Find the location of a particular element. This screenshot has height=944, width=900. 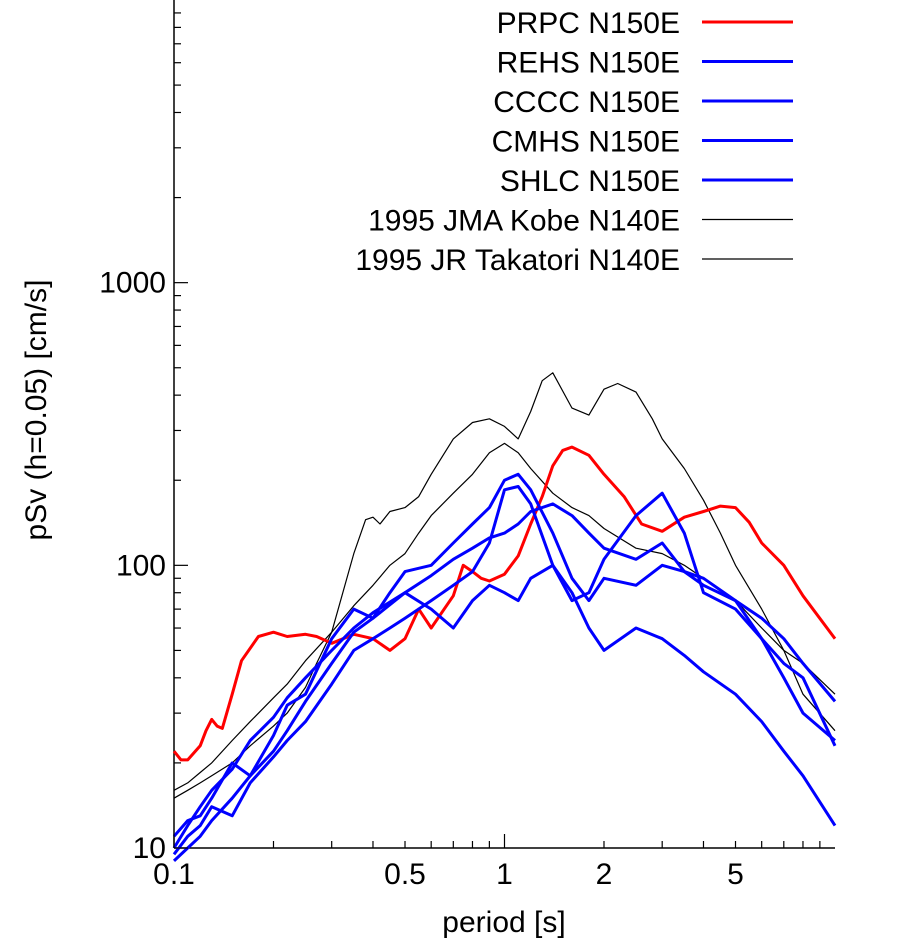

legend-label: SHLC N150E is located at coordinates (590, 181).